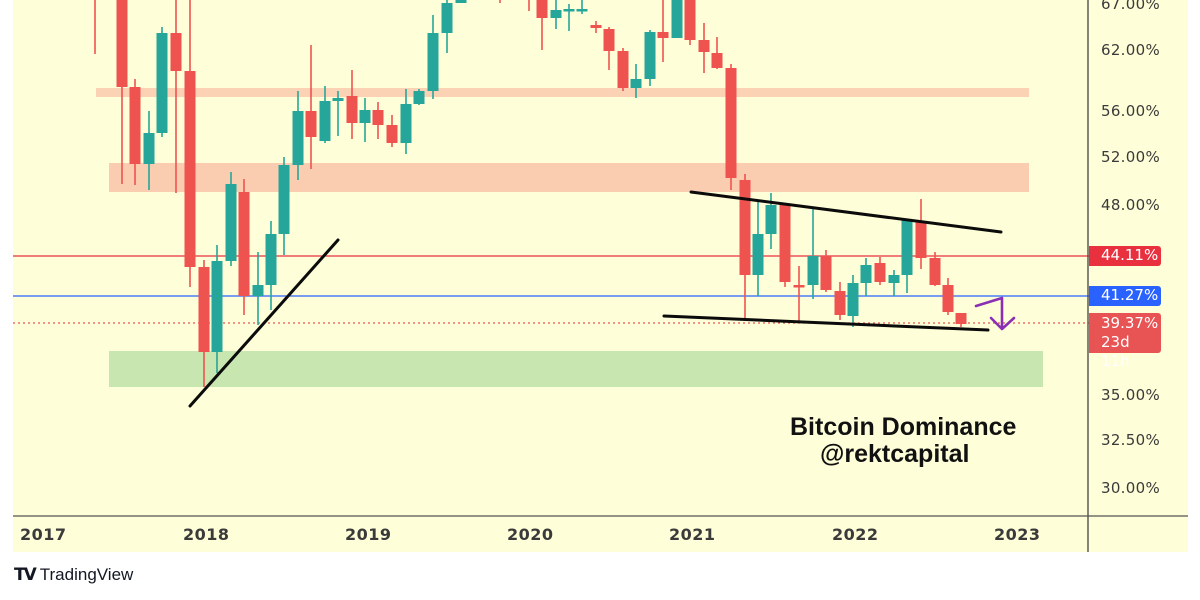 The width and height of the screenshot is (1200, 600). What do you see at coordinates (1115, 351) in the screenshot?
I see `candle-countdown: 23d 11h` at bounding box center [1115, 351].